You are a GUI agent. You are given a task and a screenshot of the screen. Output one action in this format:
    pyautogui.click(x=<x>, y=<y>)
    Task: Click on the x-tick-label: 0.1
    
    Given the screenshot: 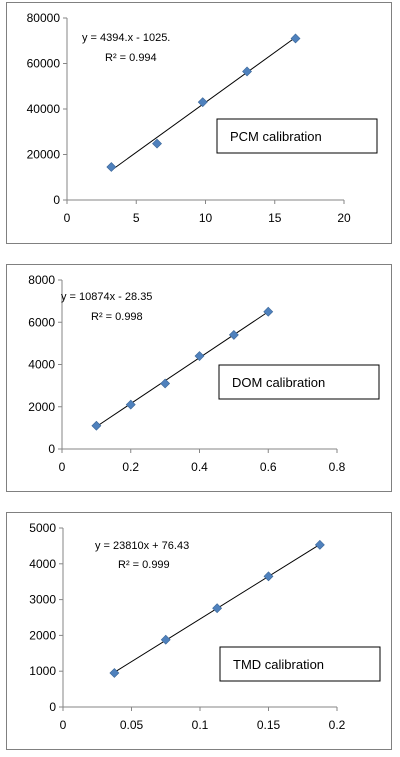 What is the action you would take?
    pyautogui.click(x=200, y=725)
    